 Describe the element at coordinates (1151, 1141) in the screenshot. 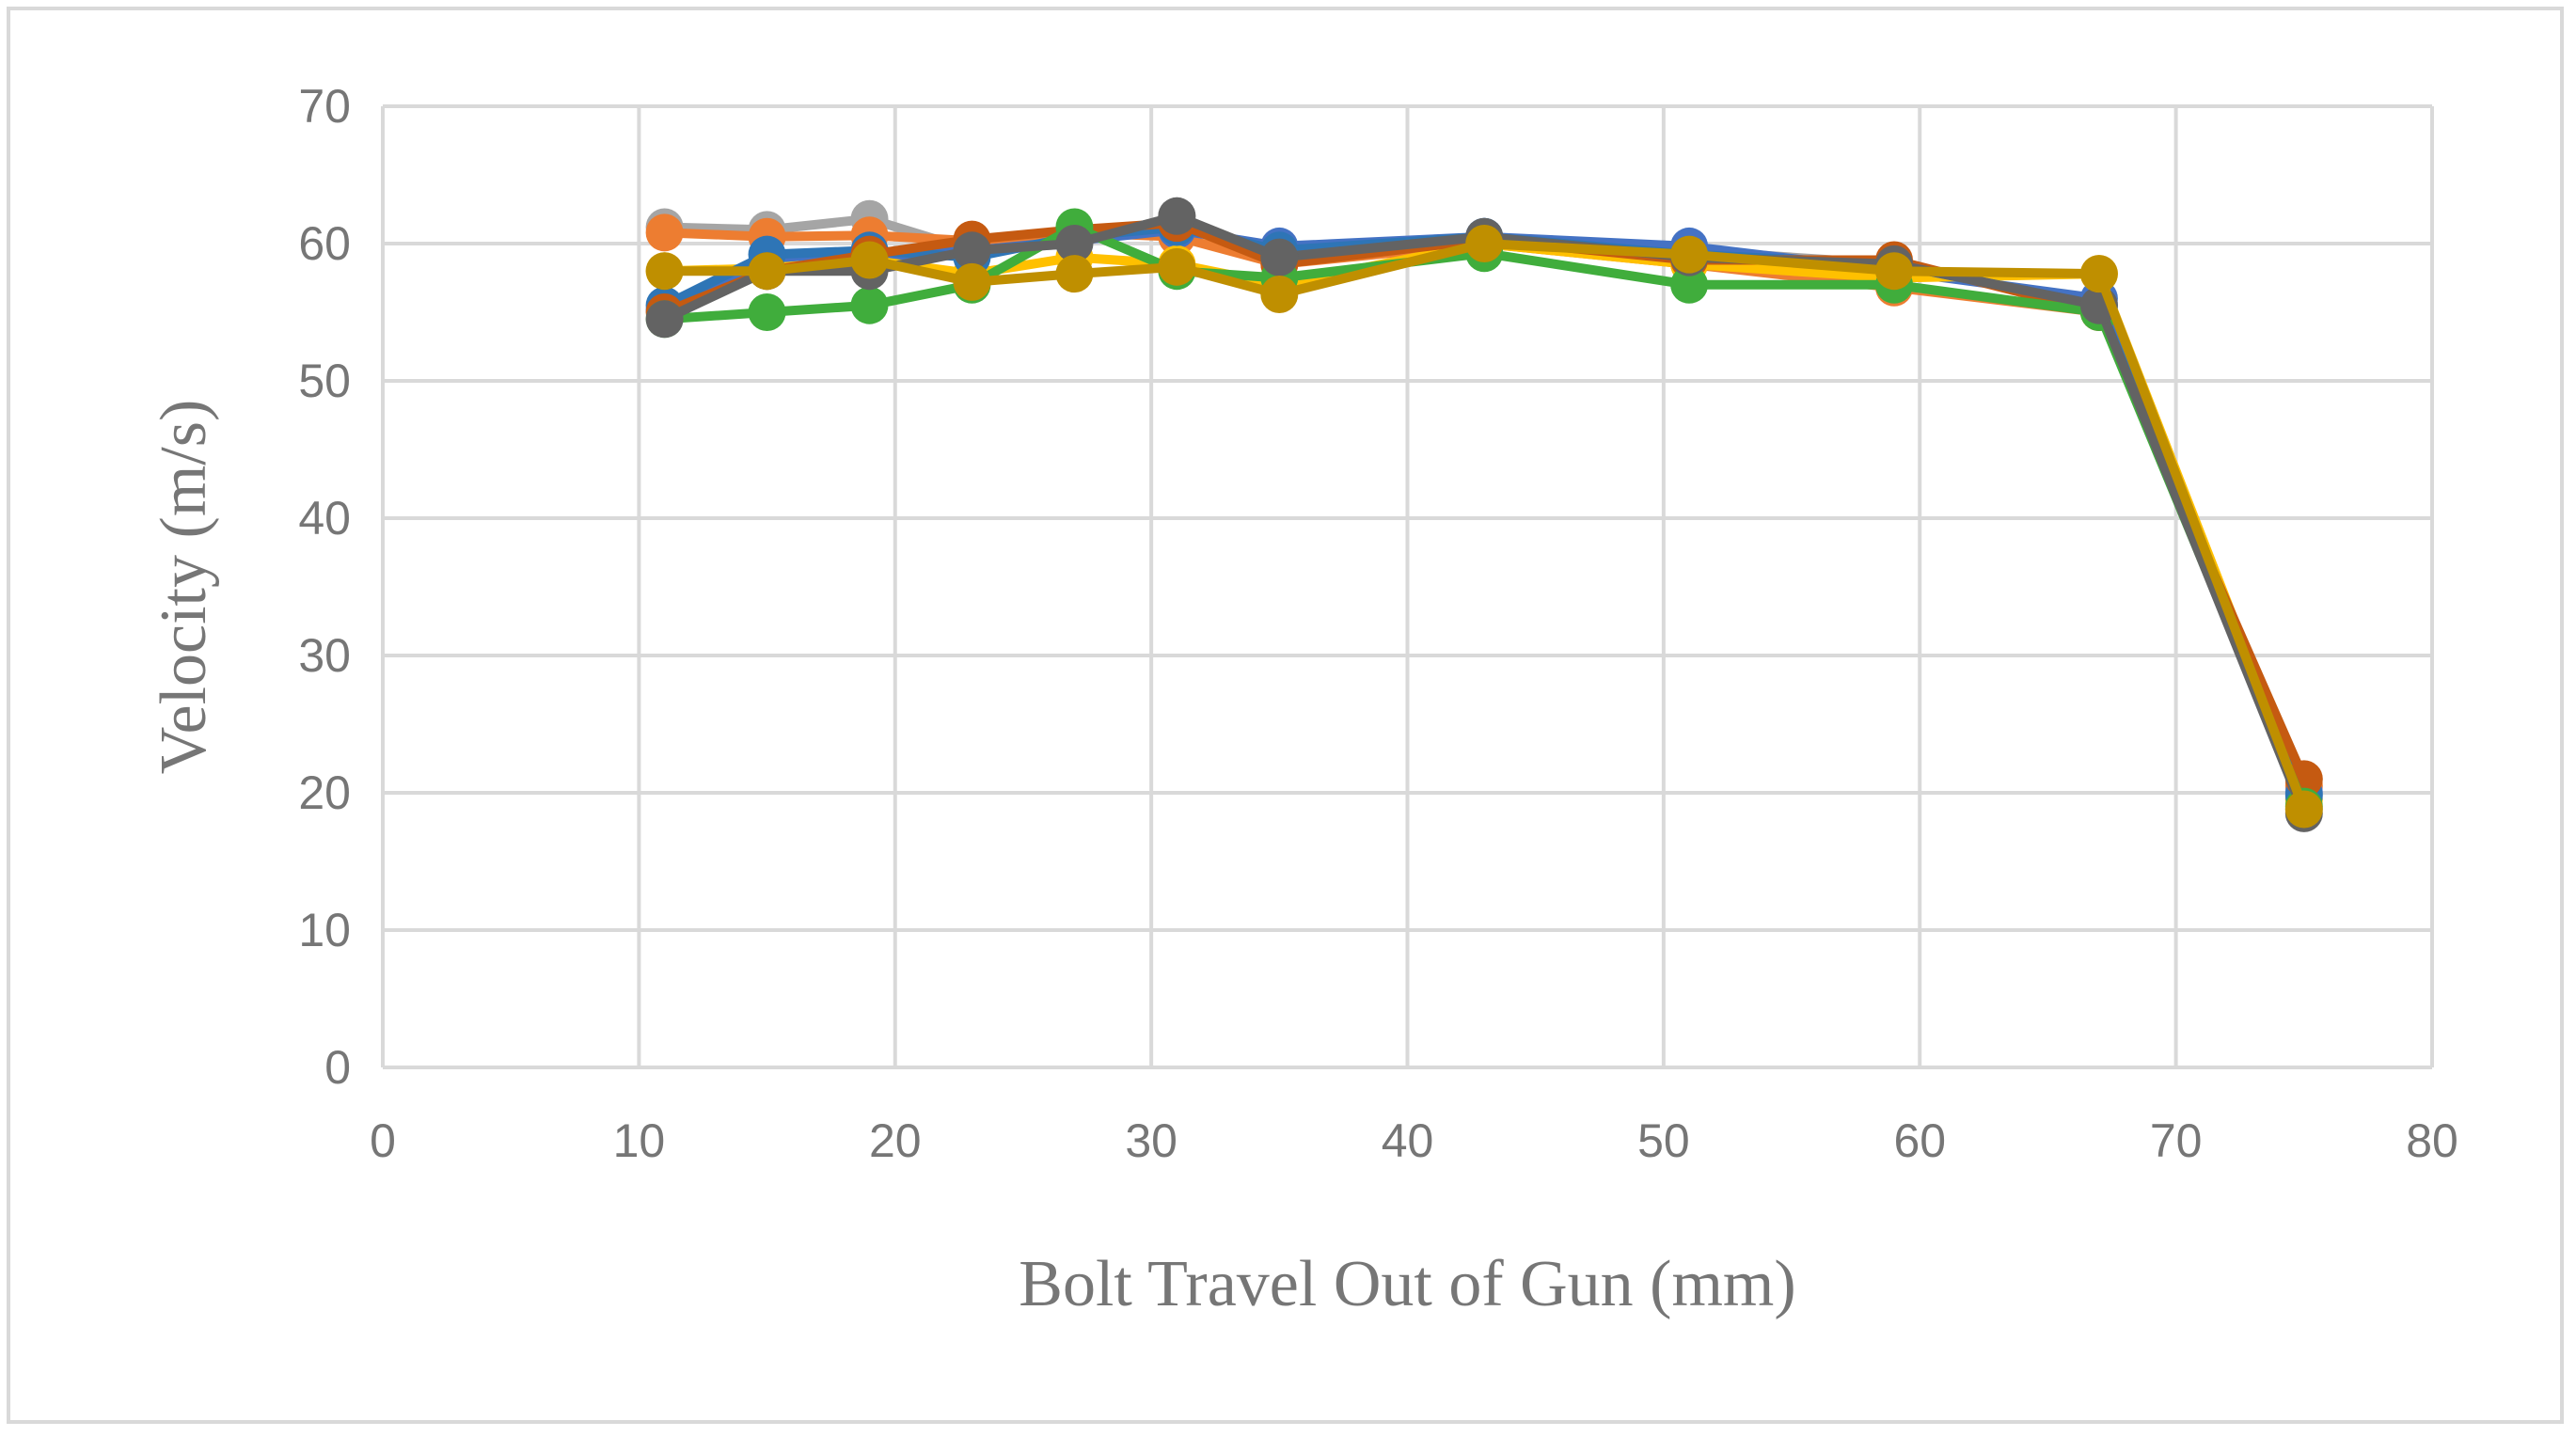

I see `x-tick-label: 30` at that location.